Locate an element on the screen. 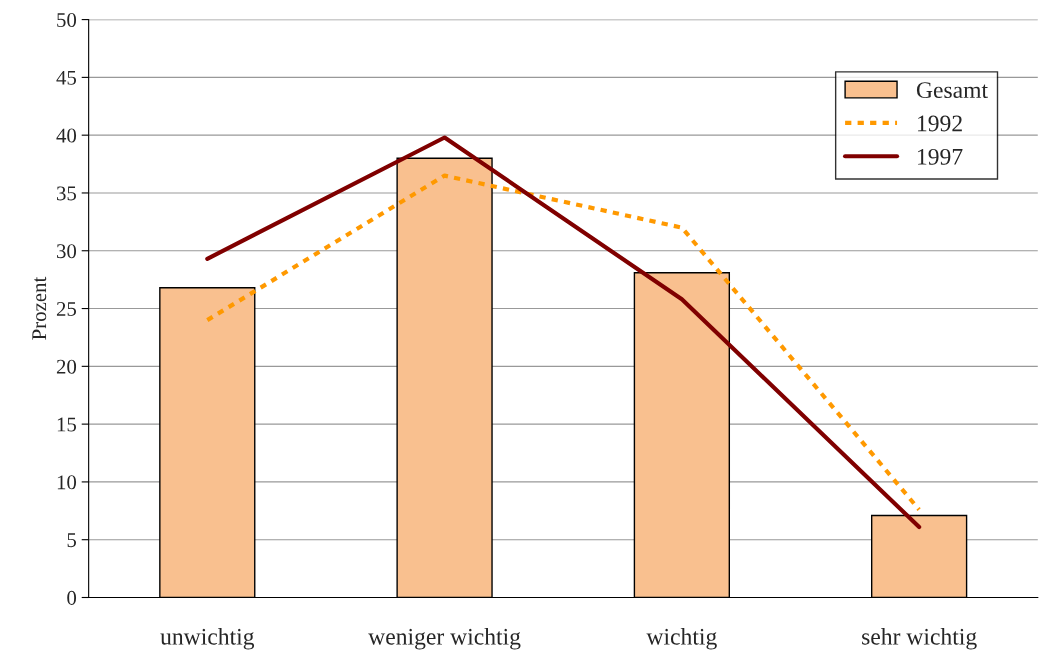 The image size is (1043, 653). y-tick-label: 20 is located at coordinates (66, 366).